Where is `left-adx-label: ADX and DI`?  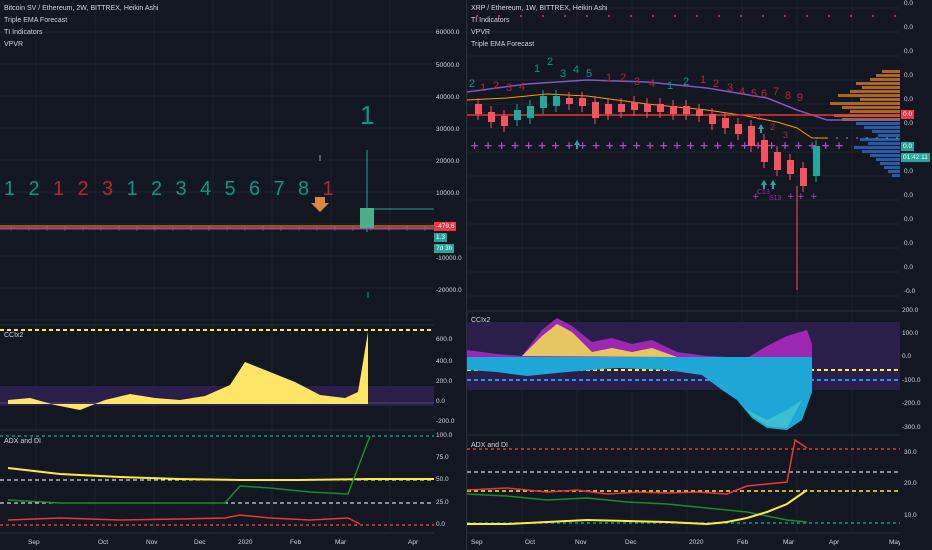
left-adx-label: ADX and DI is located at coordinates (22, 441).